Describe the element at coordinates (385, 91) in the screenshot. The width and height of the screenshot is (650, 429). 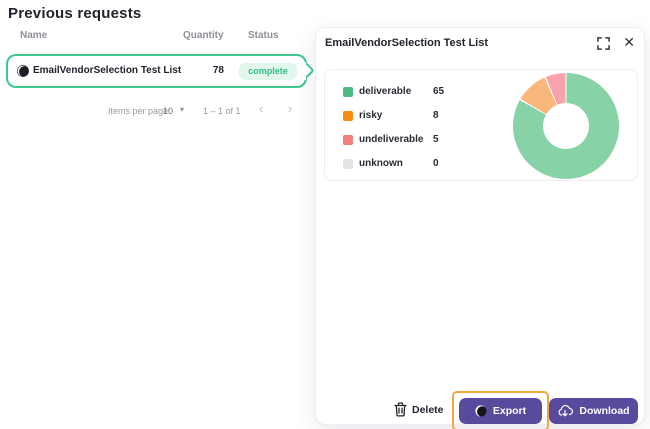
I see `legend-label: deliverable` at that location.